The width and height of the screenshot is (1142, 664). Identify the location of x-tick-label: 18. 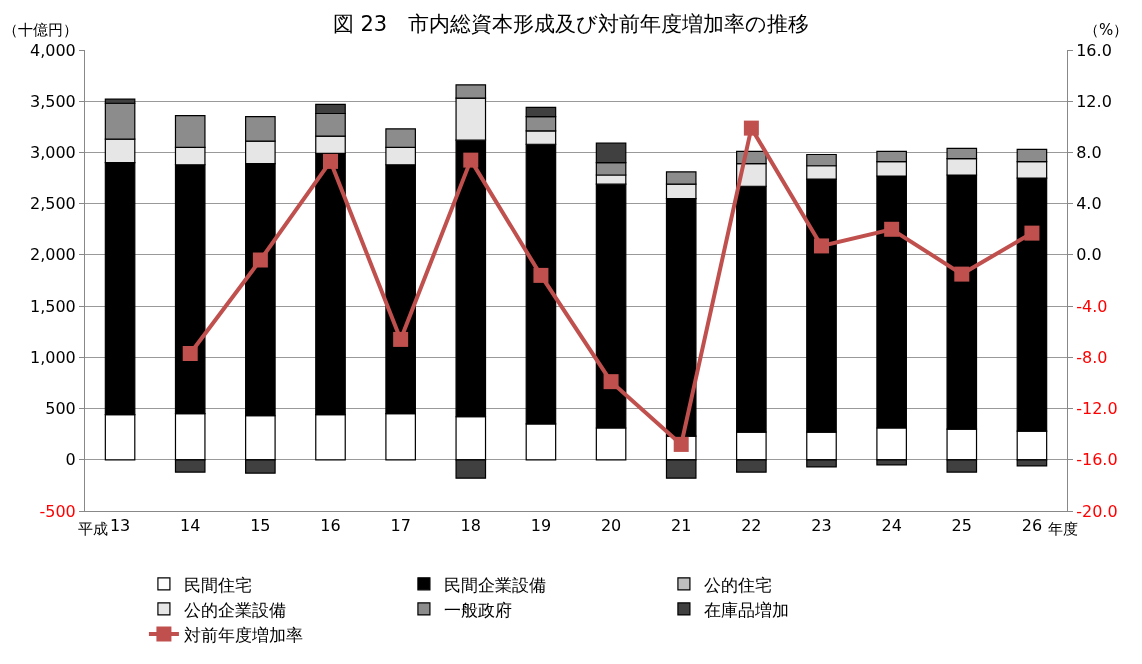
(470, 526).